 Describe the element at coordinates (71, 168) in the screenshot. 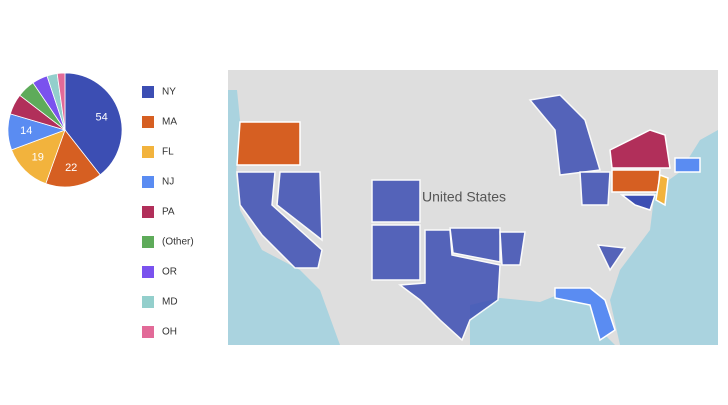

I see `slice-label: 22` at that location.